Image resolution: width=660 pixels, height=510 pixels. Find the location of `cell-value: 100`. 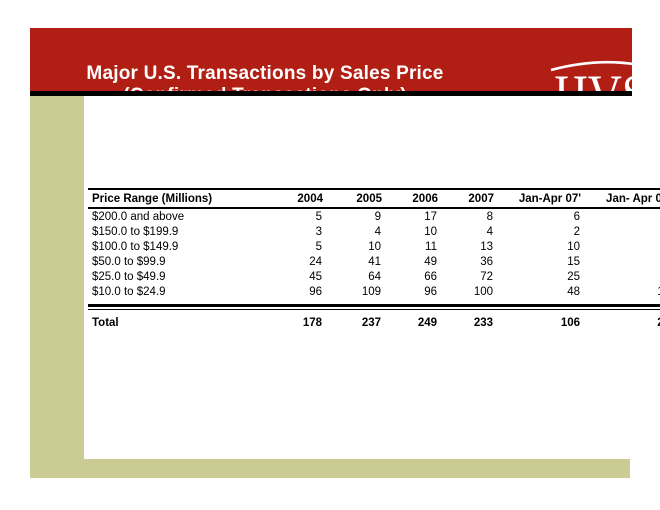

cell-value: 100 is located at coordinates (483, 291).